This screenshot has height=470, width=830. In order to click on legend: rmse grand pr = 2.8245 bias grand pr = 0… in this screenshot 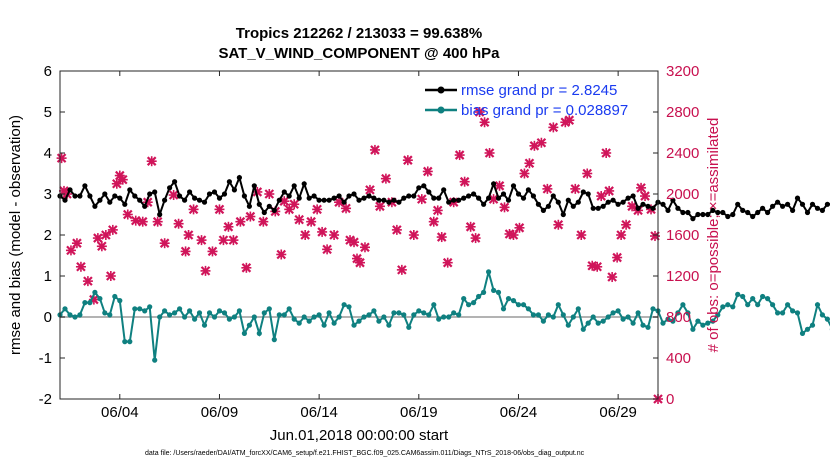, I will do `click(526, 100)`.